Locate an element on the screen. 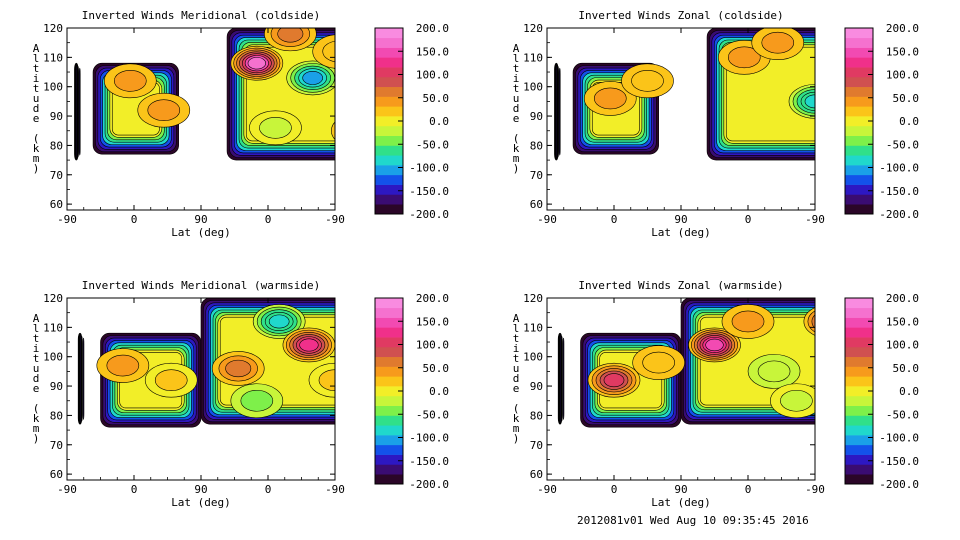  y-tick-label: 90 is located at coordinates (56, 116).